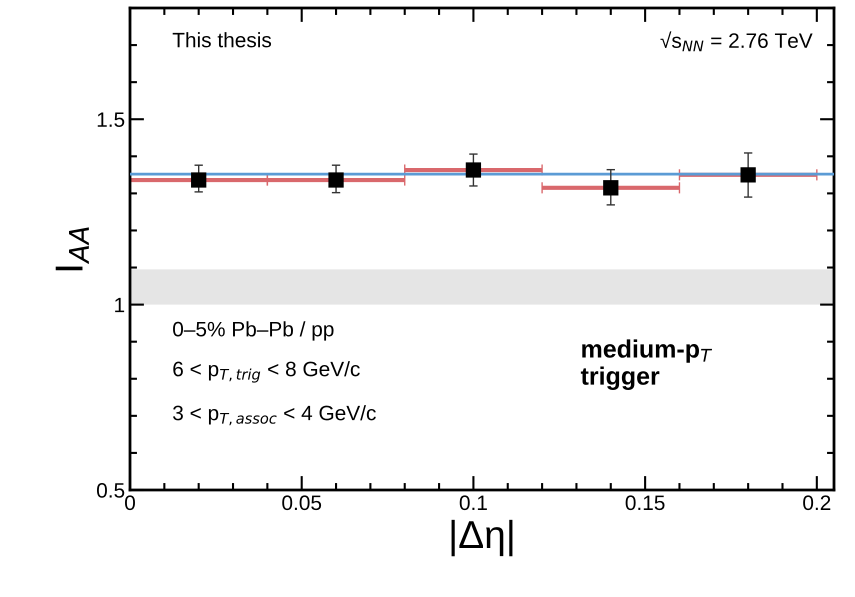  What do you see at coordinates (222, 40) in the screenshot?
I see `annotation: This thesis` at bounding box center [222, 40].